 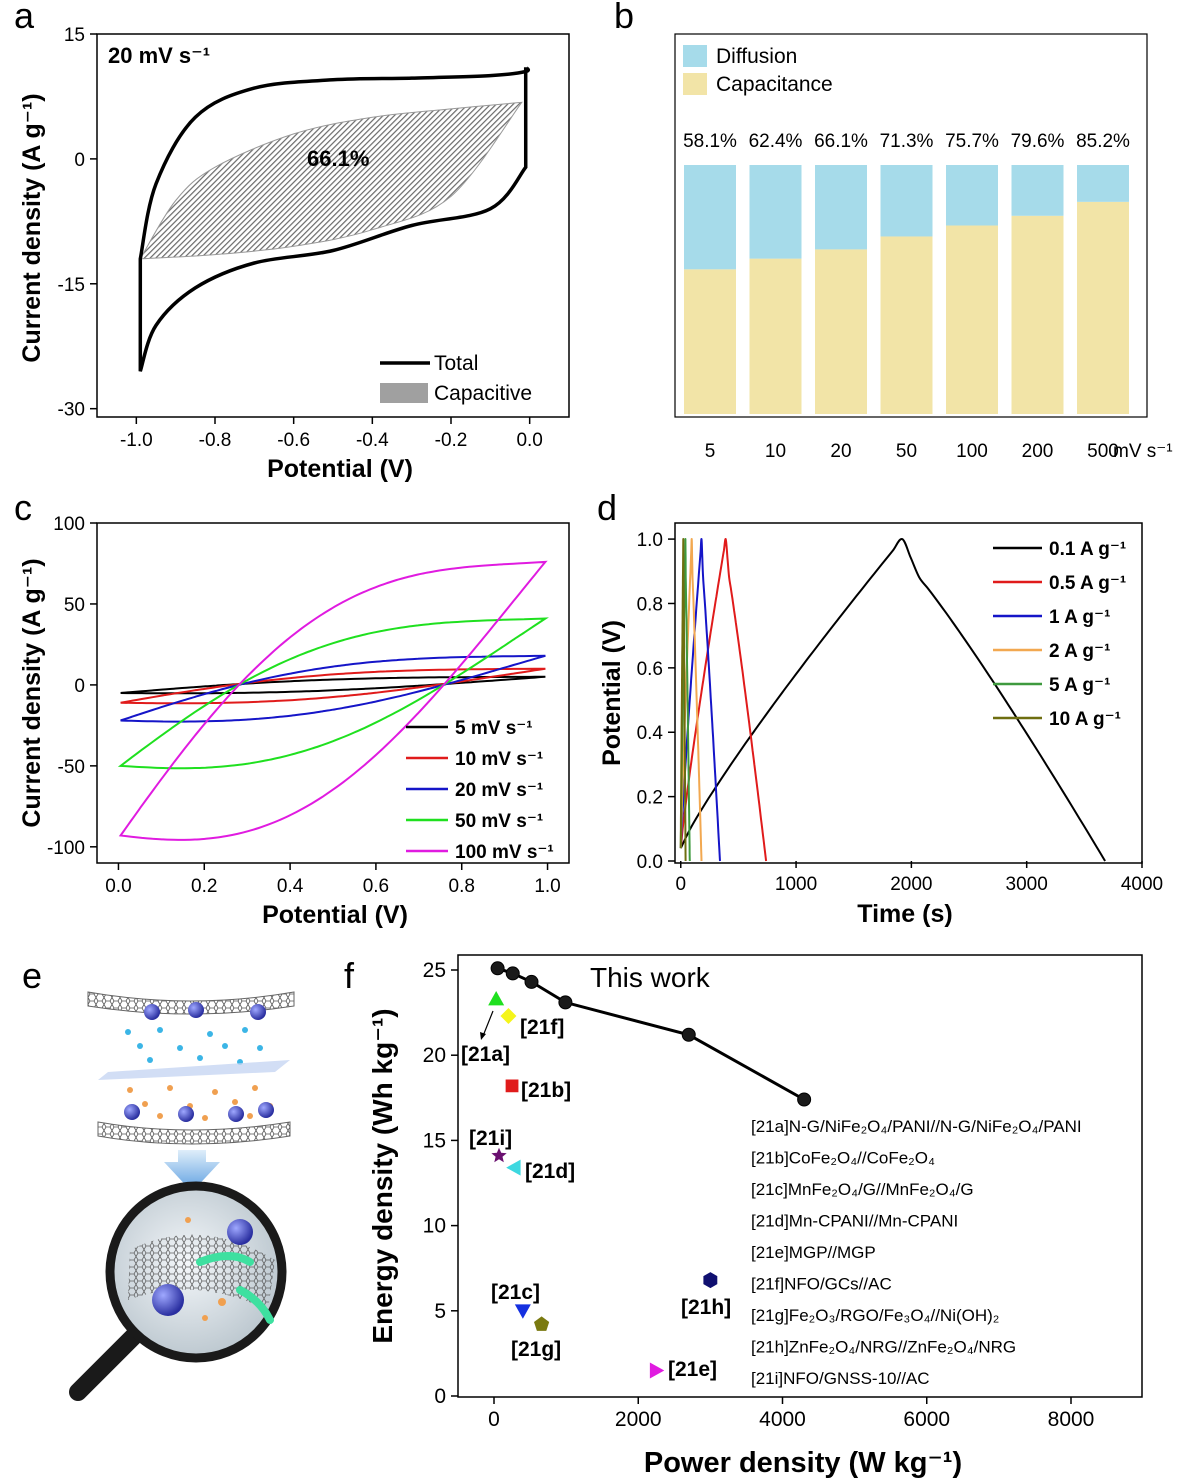 What do you see at coordinates (926, 1419) in the screenshot?
I see `x-tick-label: 6000` at bounding box center [926, 1419].